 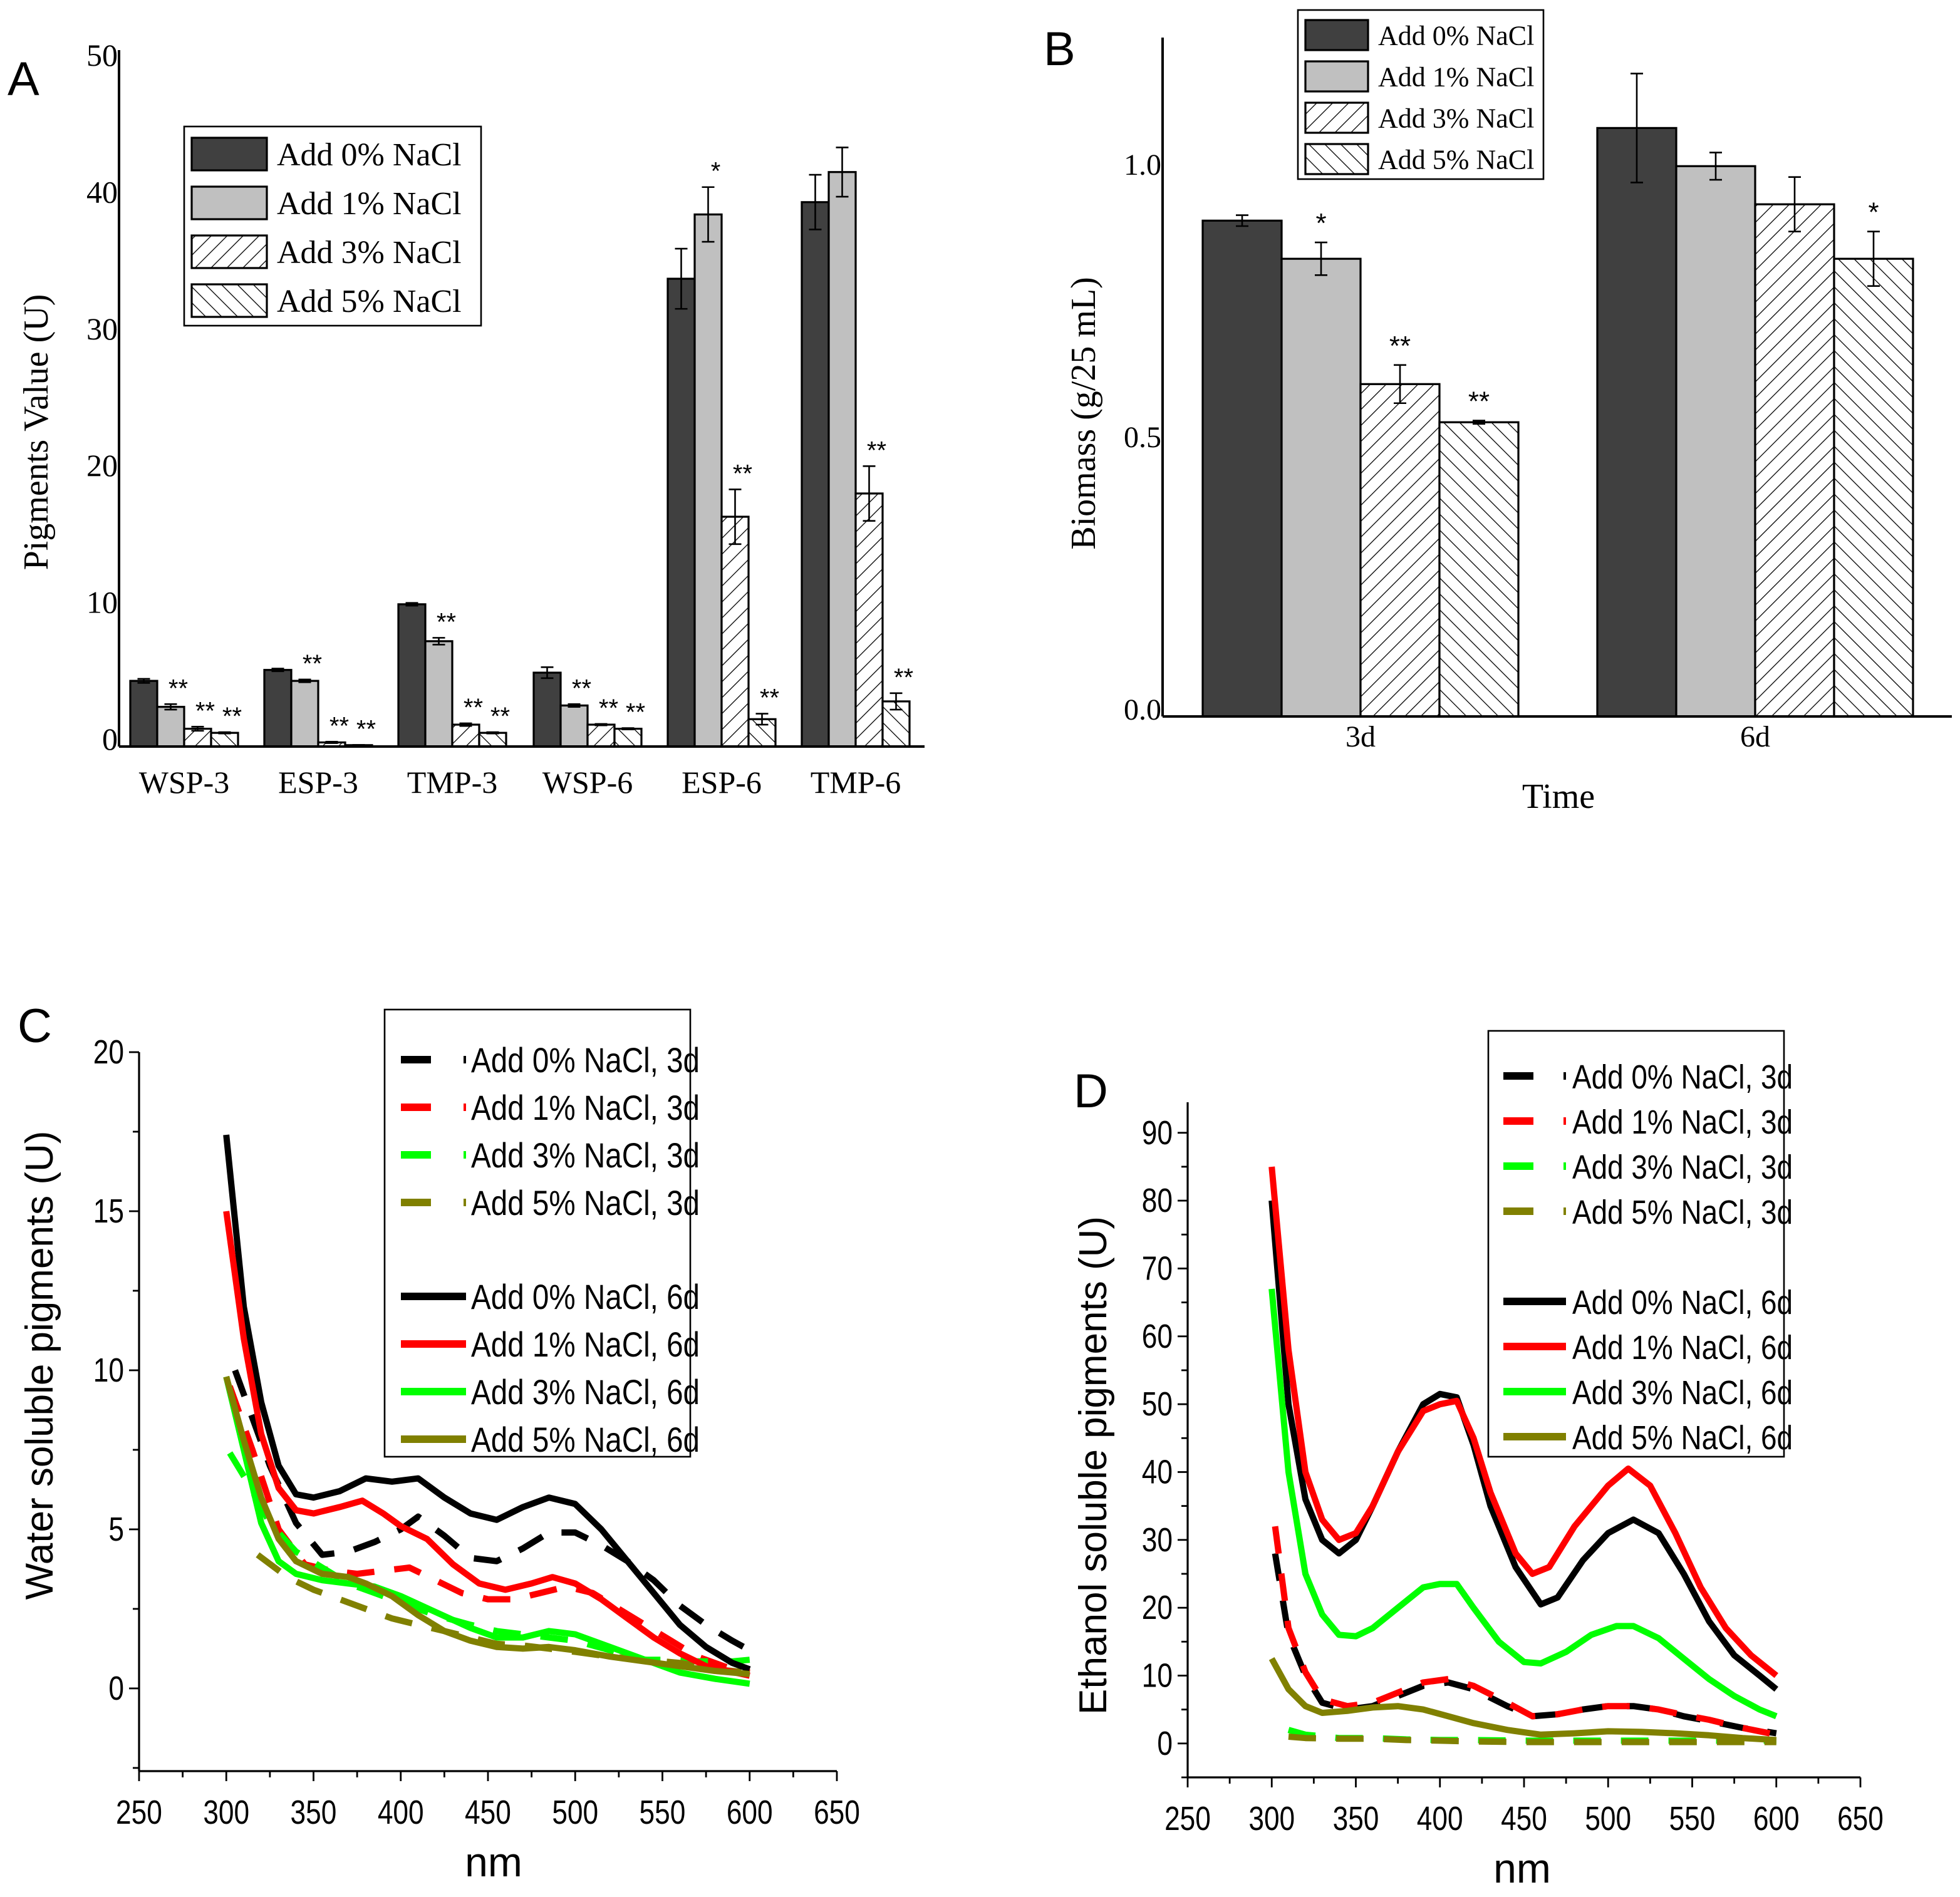 I want to click on panel-label-b: B, so click(x=1060, y=49).